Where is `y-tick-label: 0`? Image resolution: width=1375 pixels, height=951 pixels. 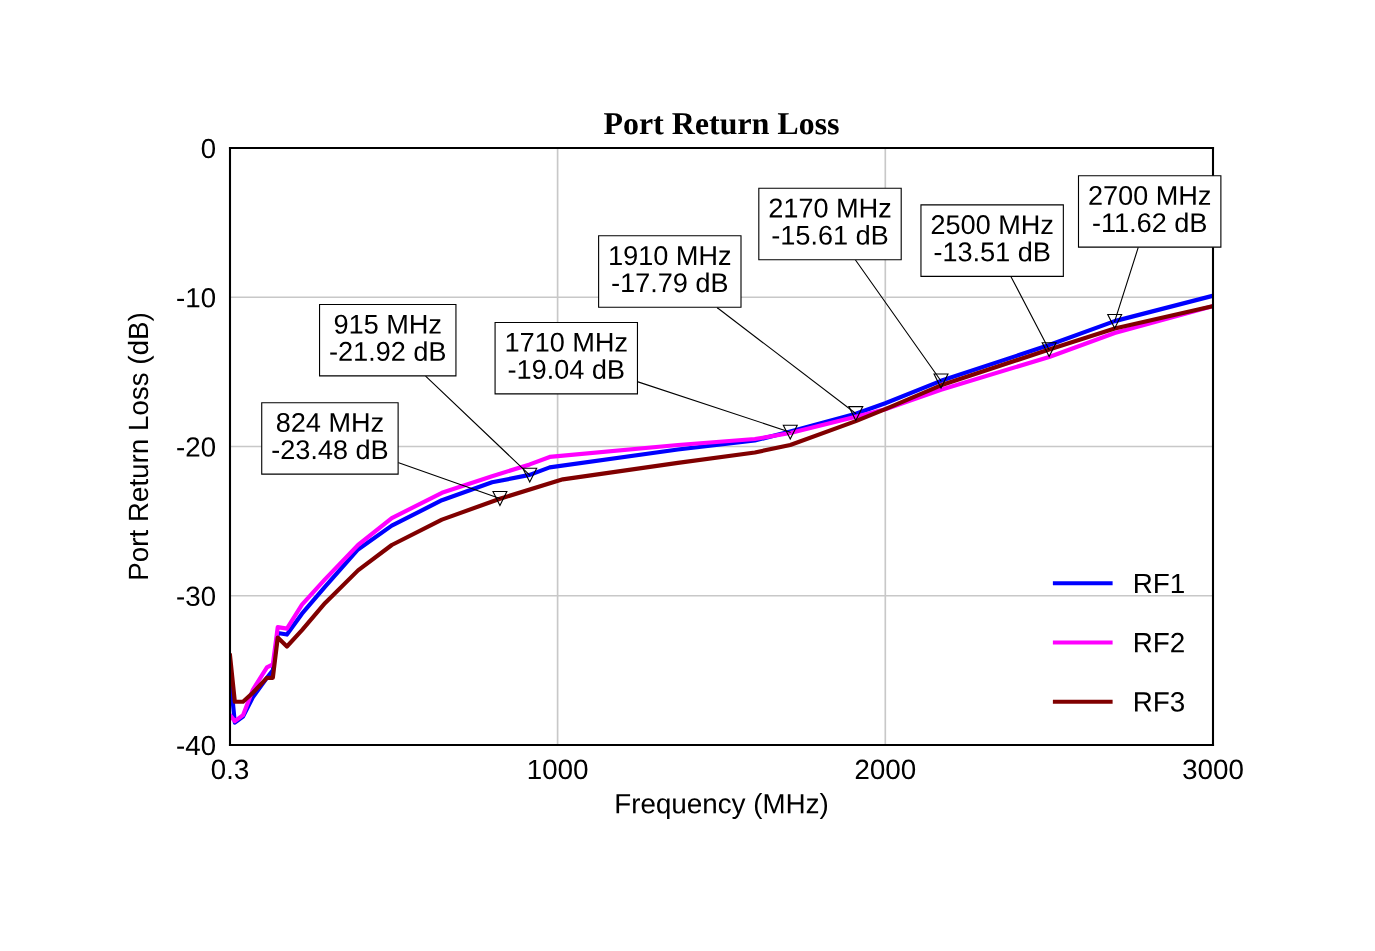 y-tick-label: 0 is located at coordinates (208, 148).